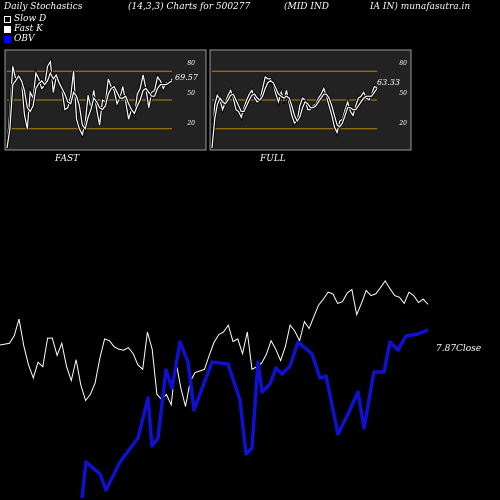 This screenshot has height=500, width=500. I want to click on legend-item-fast-k: Fast K, so click(23, 29).